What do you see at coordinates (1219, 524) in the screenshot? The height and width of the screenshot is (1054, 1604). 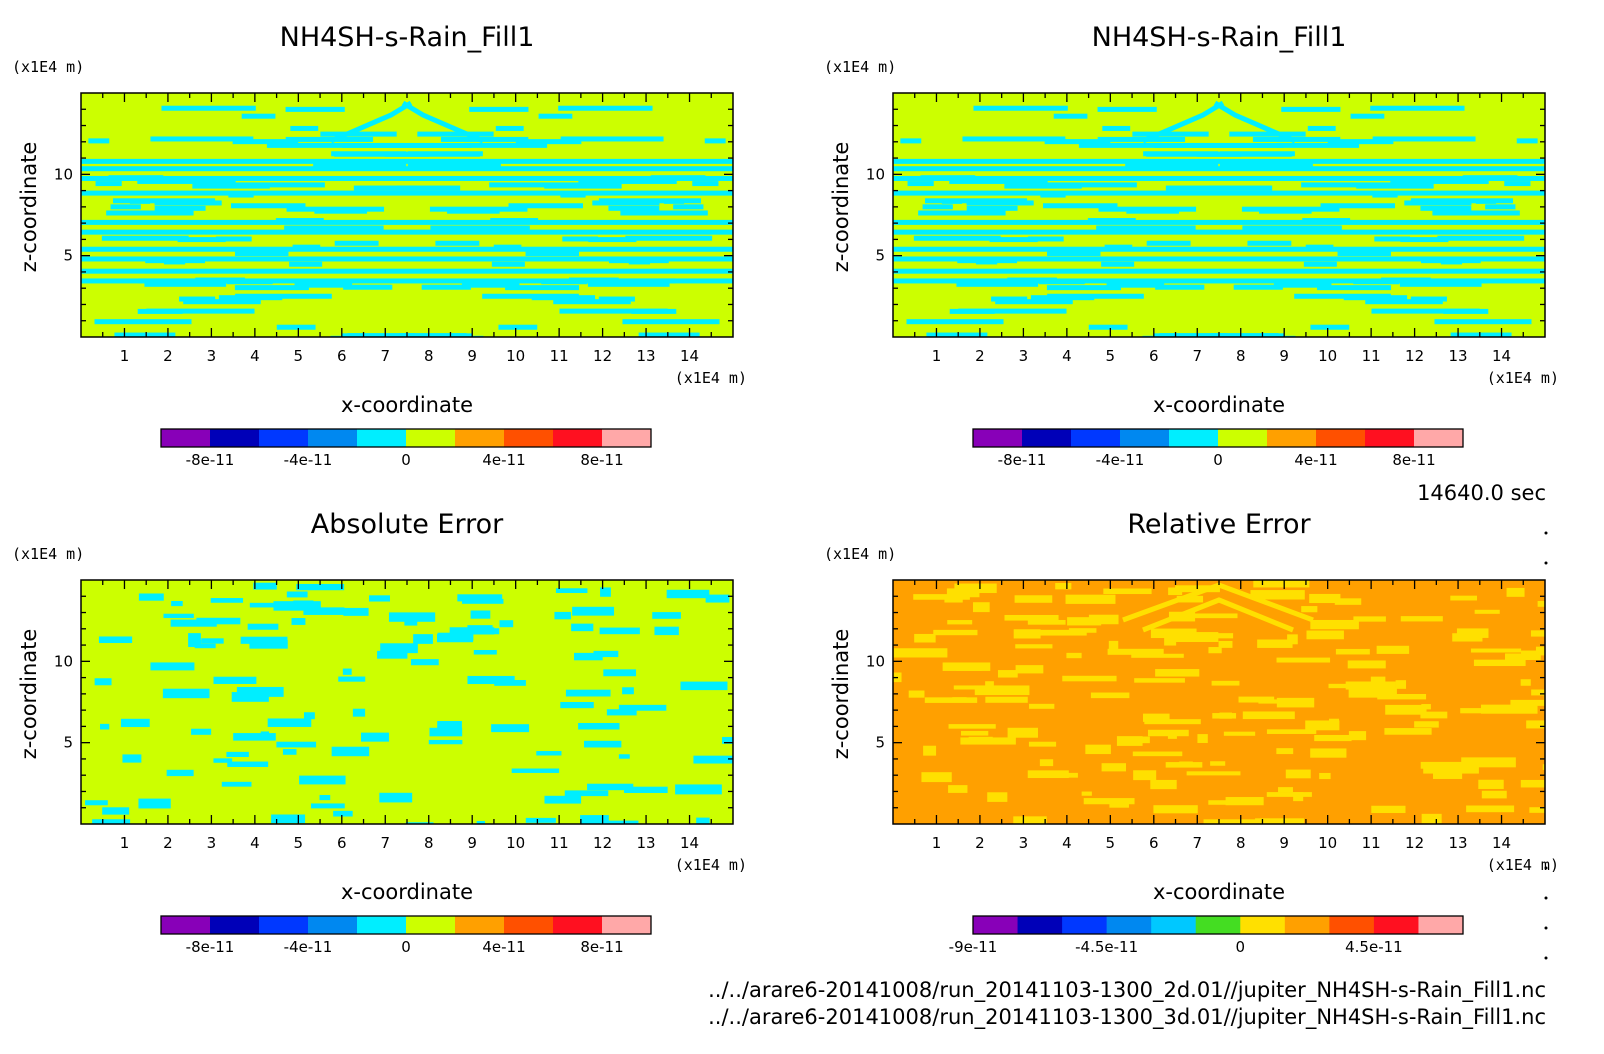 I see `panel-title: Relative Error` at bounding box center [1219, 524].